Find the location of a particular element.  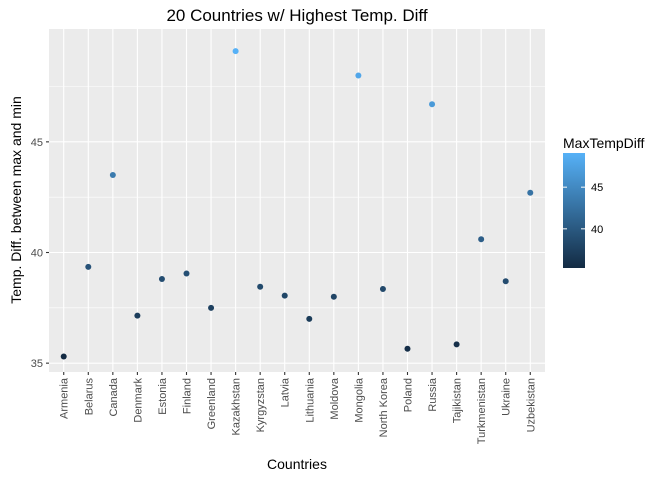

x-tick-label: Armenia is located at coordinates (65, 398).